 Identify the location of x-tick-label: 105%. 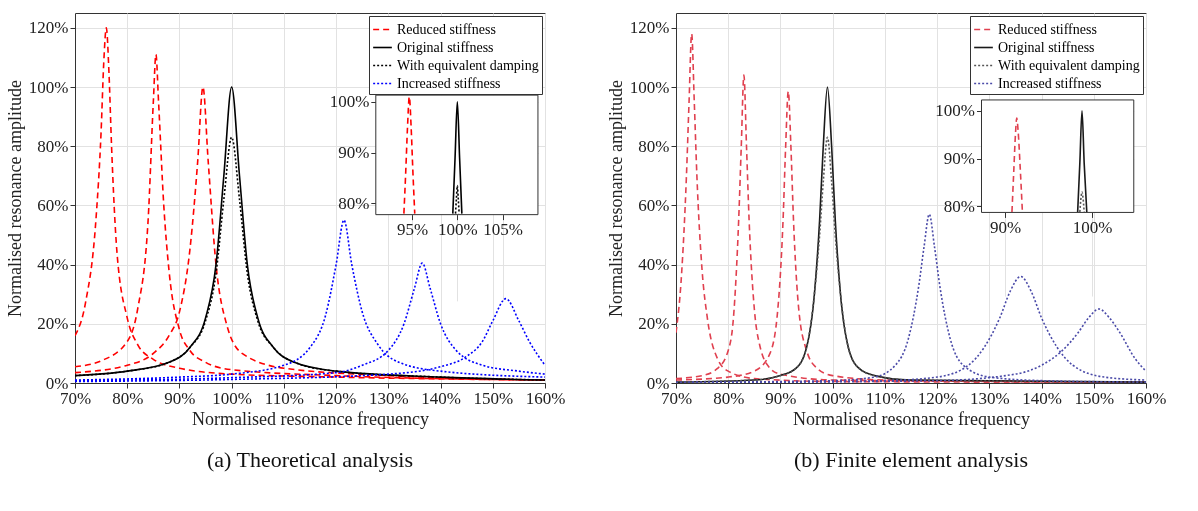
(503, 230).